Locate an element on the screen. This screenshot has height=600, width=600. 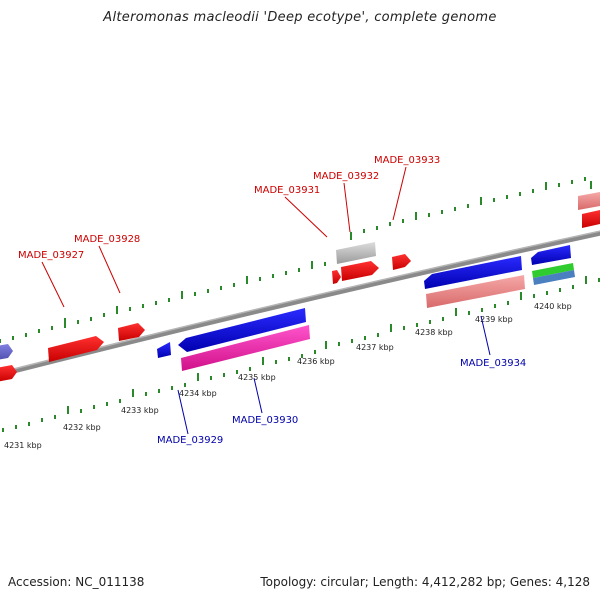
gene-label-made-03933: MADE_03933 is located at coordinates (407, 160).